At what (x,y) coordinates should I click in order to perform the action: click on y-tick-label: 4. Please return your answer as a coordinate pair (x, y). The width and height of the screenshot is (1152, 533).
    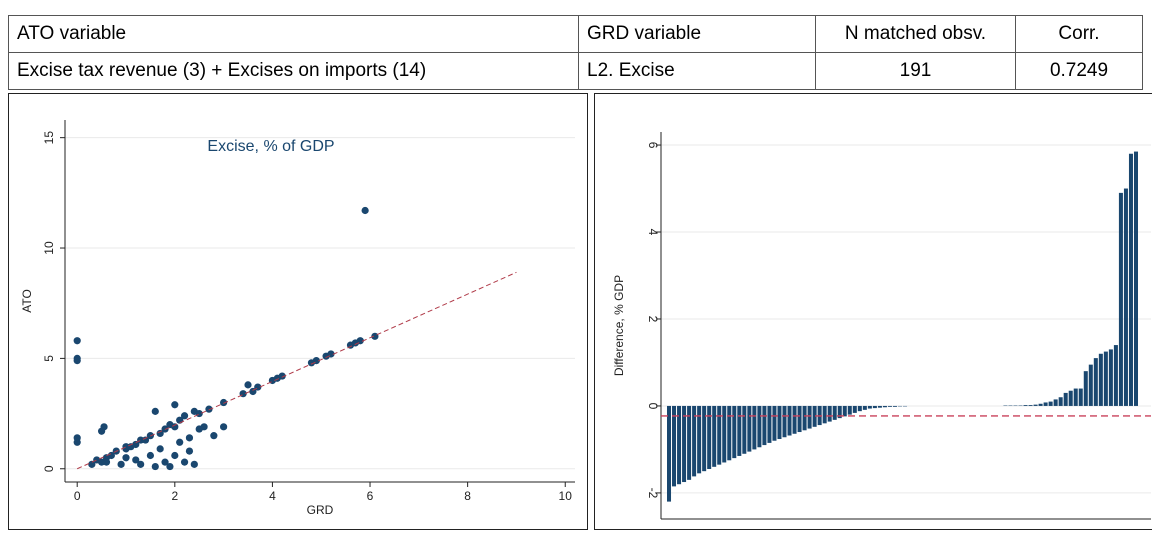
    Looking at the image, I should click on (653, 232).